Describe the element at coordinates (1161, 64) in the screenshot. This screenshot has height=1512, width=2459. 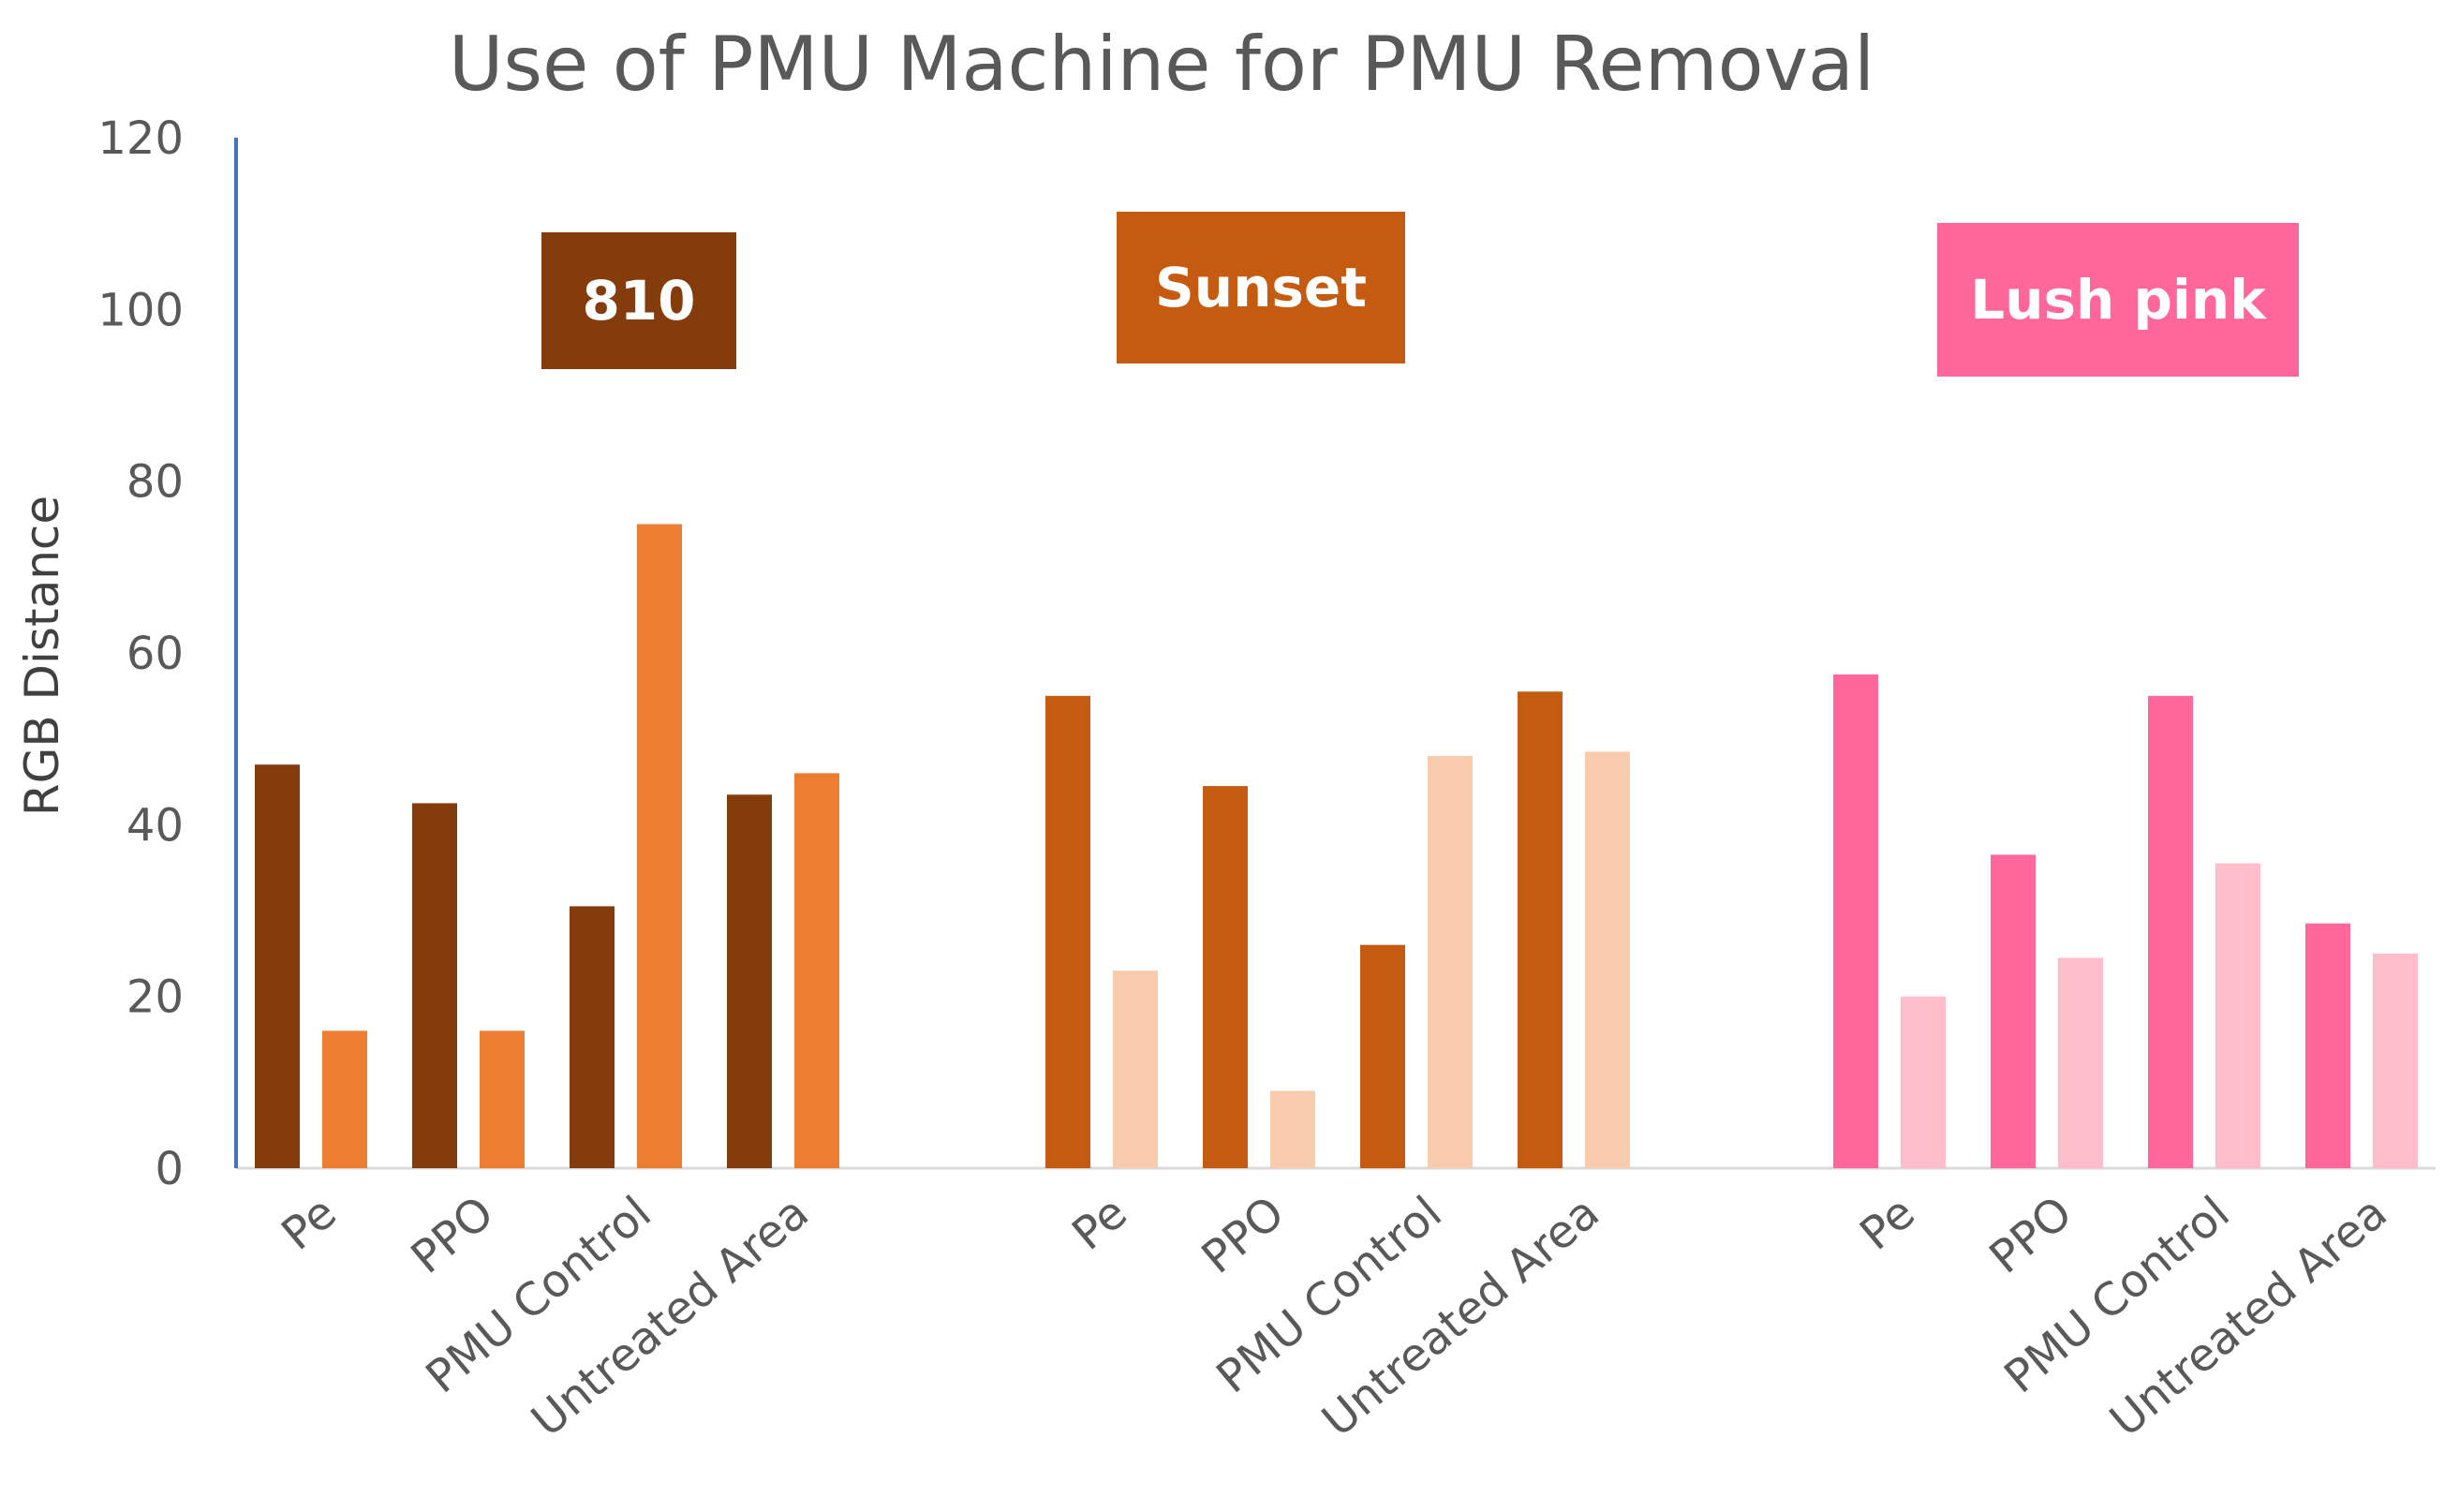
I see `chart-title: Use of PMU Machine for PMU Removal` at that location.